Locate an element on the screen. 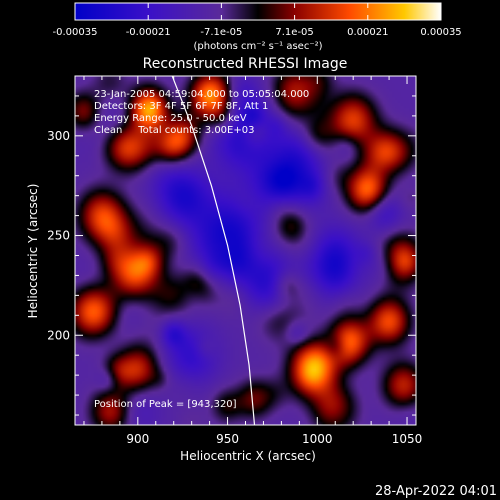 The width and height of the screenshot is (500, 500). annotation-peak-position: Position of Peak = [943,320] is located at coordinates (165, 404).